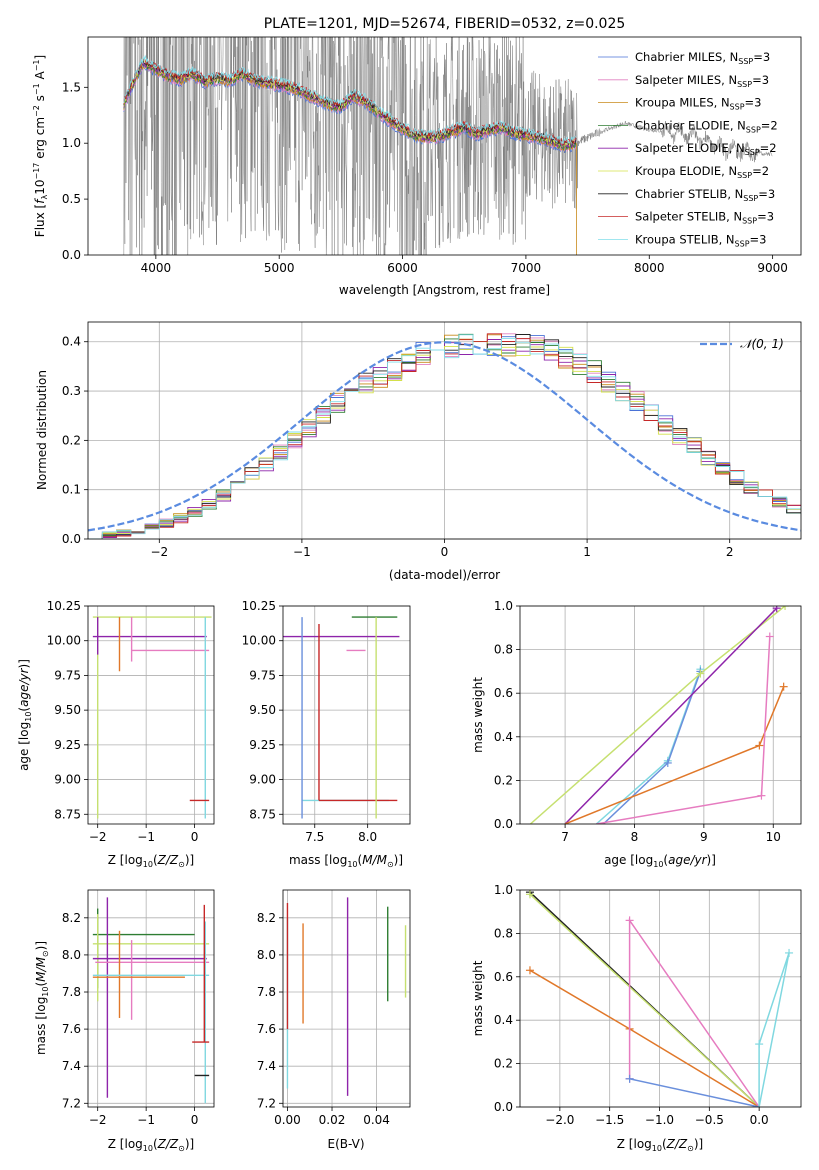 Image resolution: width=819 pixels, height=1170 pixels. Describe the element at coordinates (704, 837) in the screenshot. I see `x-tick-label: 9` at that location.